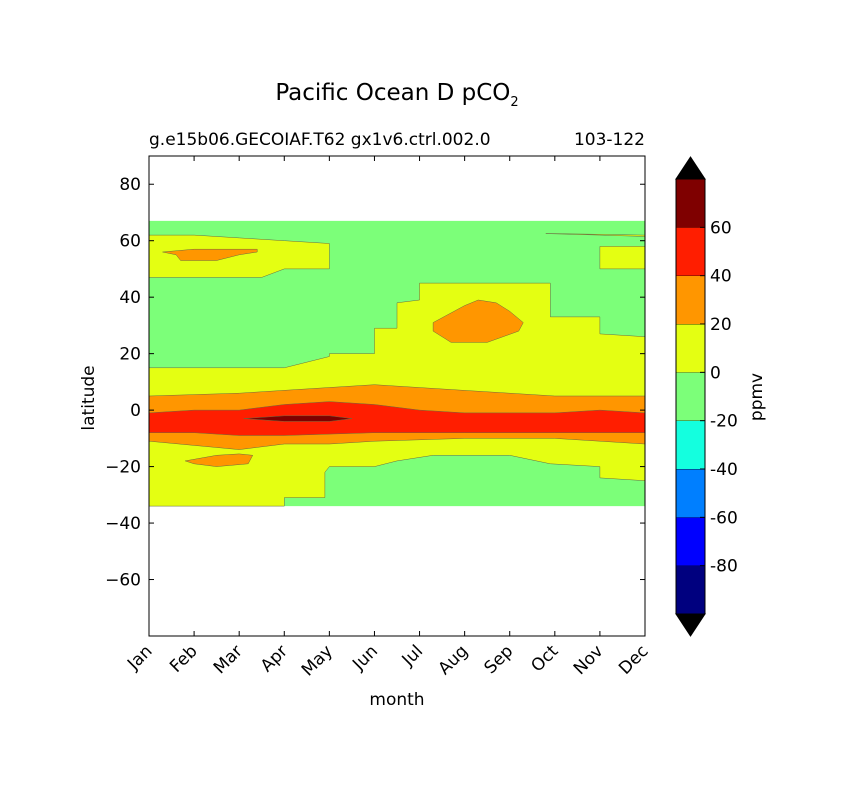 The width and height of the screenshot is (846, 788). Describe the element at coordinates (396, 700) in the screenshot. I see `x-axis-label: month` at that location.